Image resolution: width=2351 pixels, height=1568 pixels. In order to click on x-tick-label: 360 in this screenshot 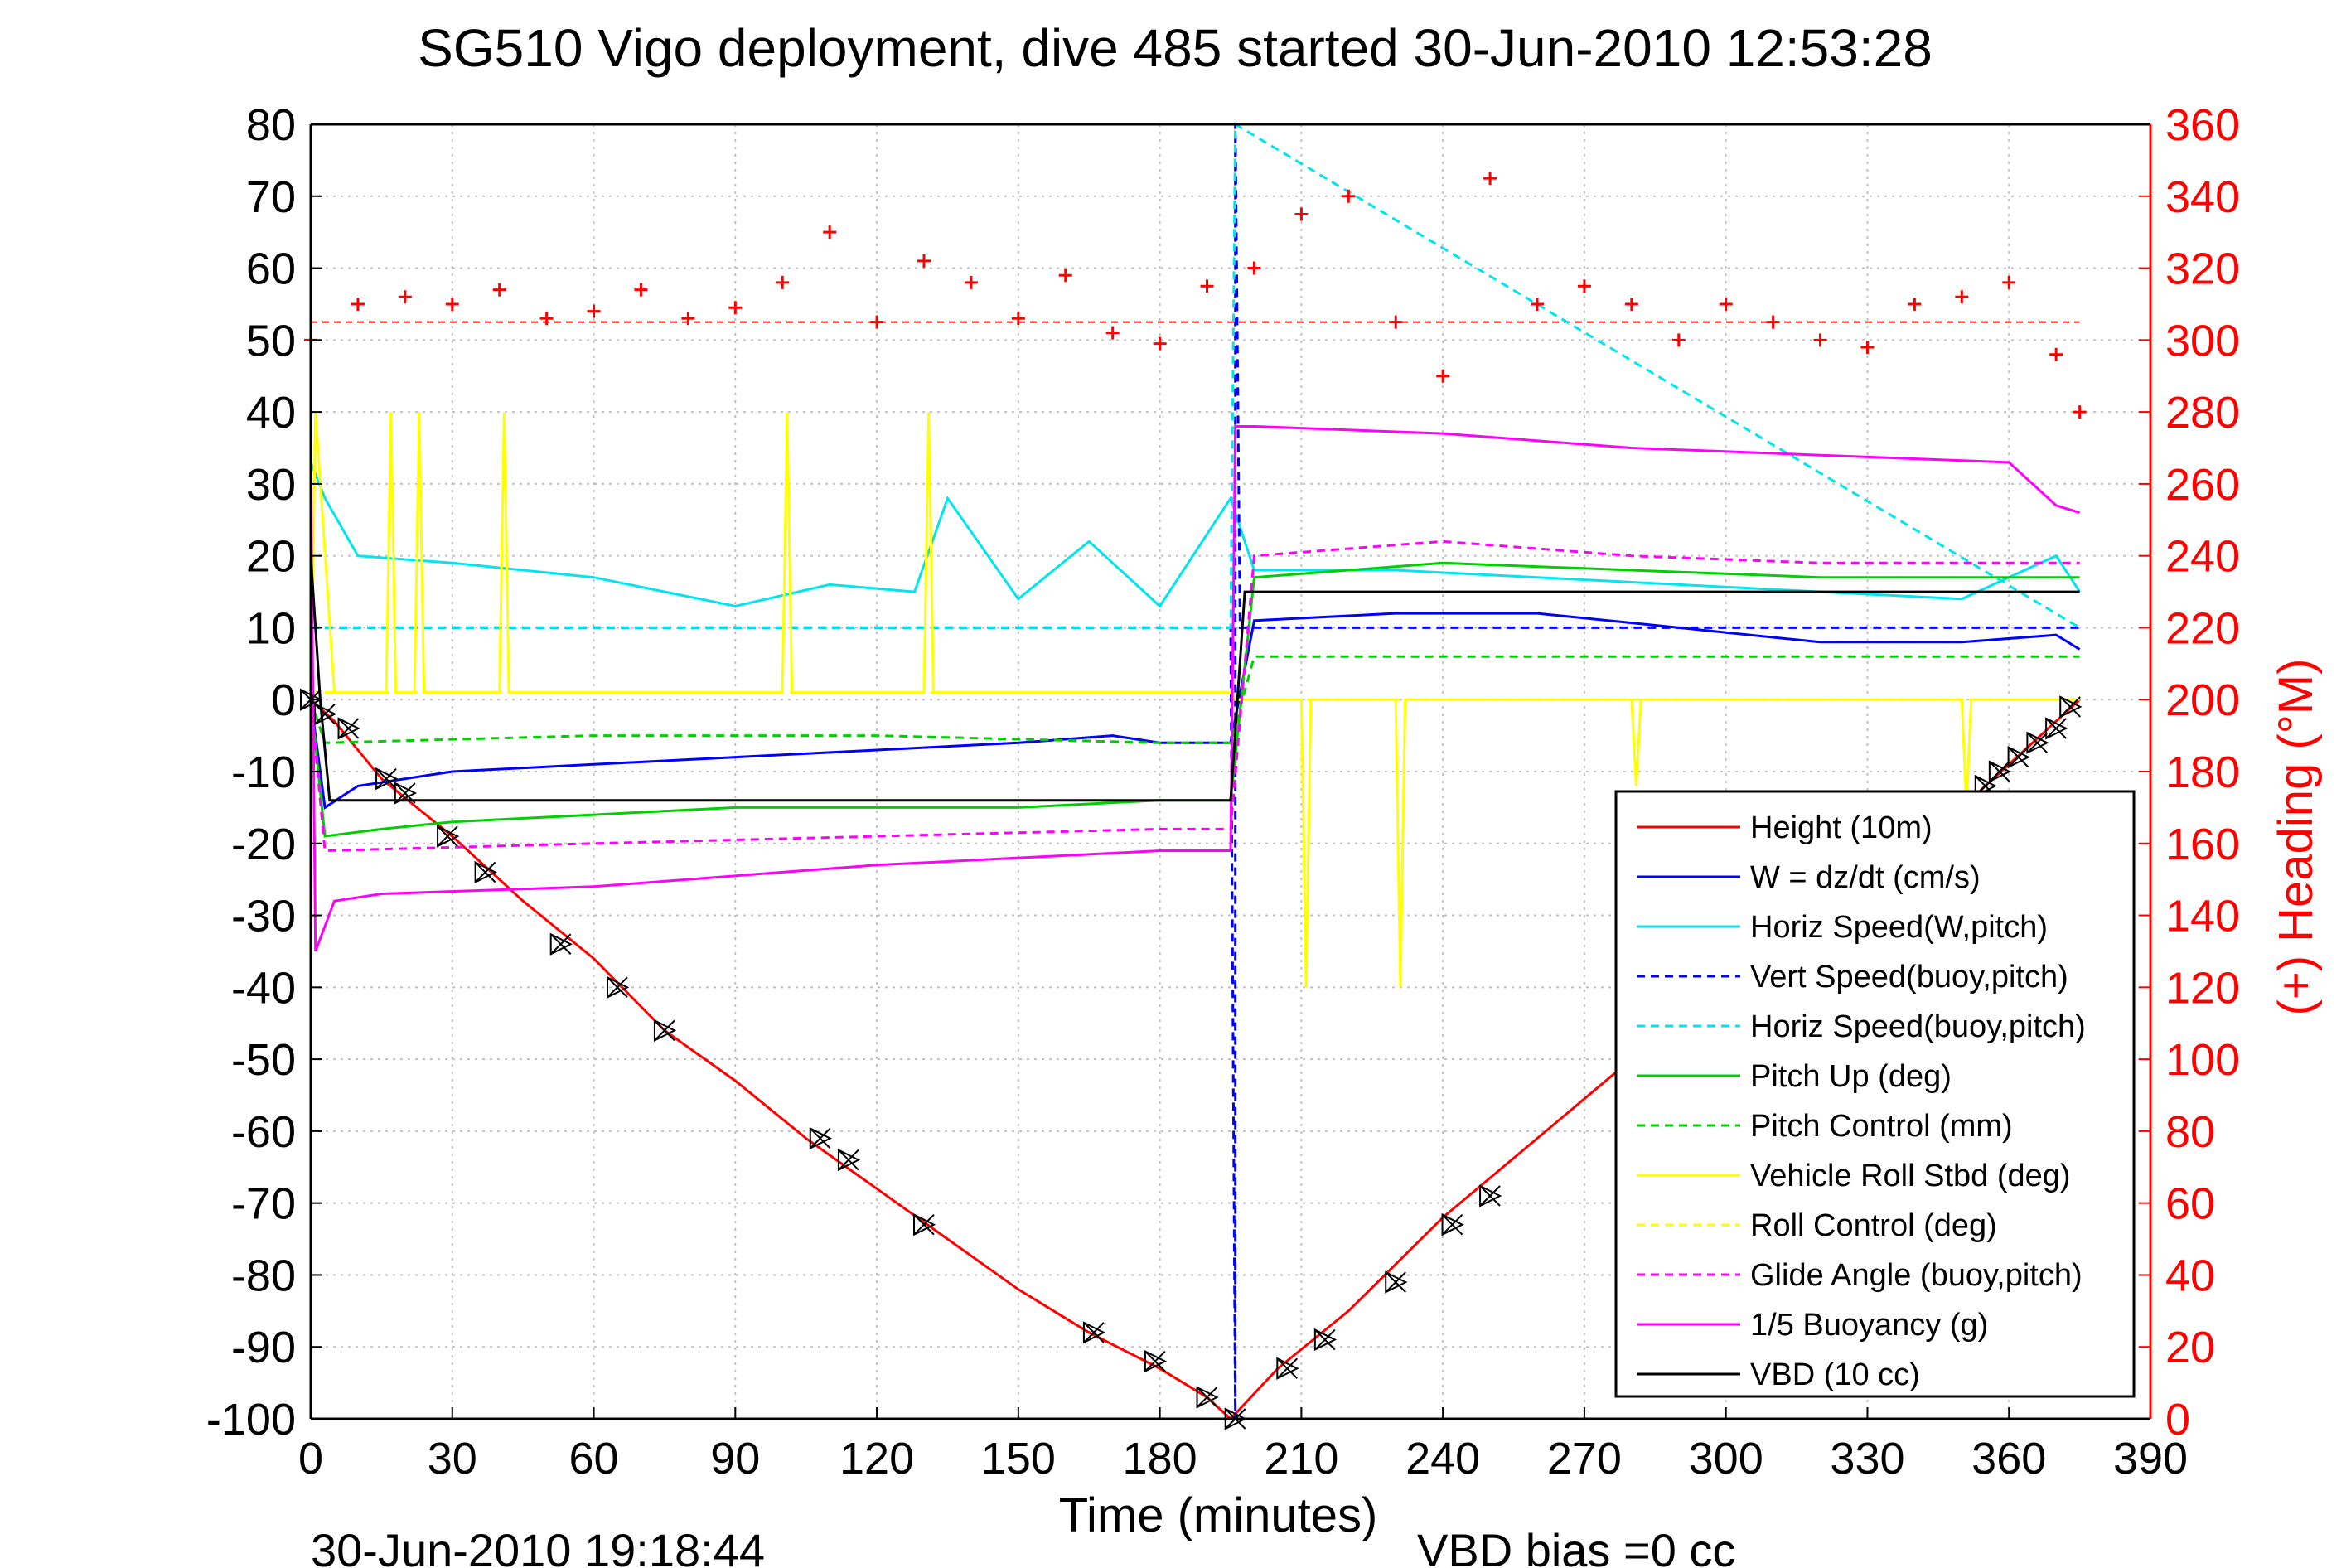, I will do `click(2008, 1458)`.